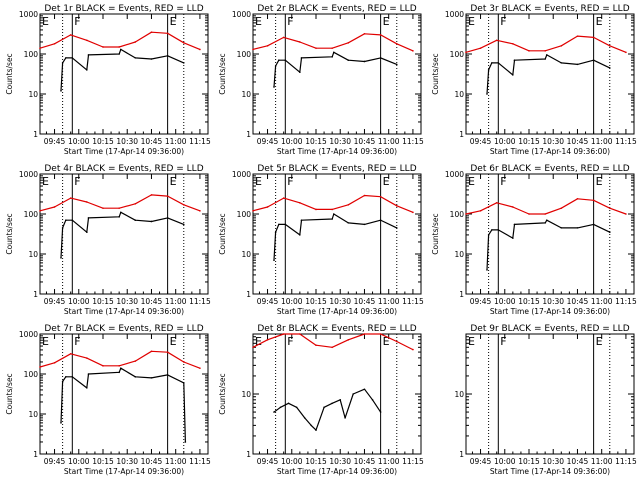  Describe the element at coordinates (222, 393) in the screenshot. I see `y-axis-label: Counts/sec` at that location.